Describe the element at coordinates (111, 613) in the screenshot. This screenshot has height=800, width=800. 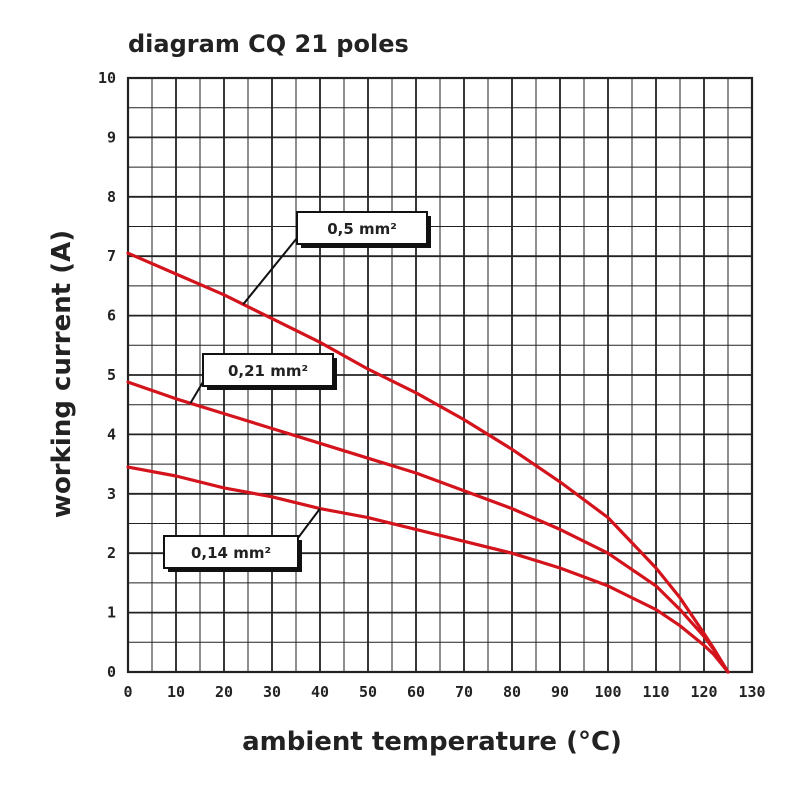
I see `y-tick-label: 1` at that location.